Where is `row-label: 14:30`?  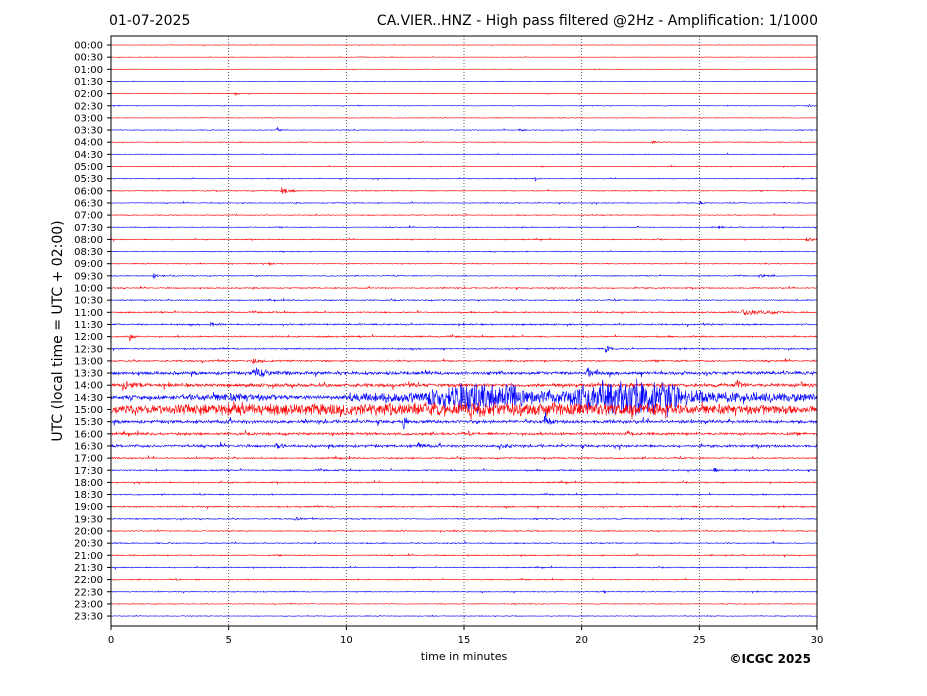 row-label: 14:30 is located at coordinates (88, 398).